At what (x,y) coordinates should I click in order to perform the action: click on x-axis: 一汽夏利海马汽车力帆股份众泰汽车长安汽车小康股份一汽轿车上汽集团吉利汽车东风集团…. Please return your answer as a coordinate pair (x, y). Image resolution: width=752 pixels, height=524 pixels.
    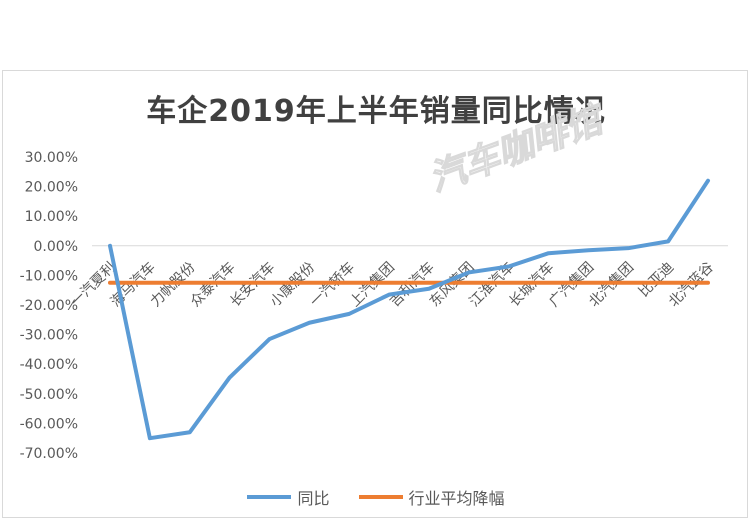
    Looking at the image, I should click on (398, 277).